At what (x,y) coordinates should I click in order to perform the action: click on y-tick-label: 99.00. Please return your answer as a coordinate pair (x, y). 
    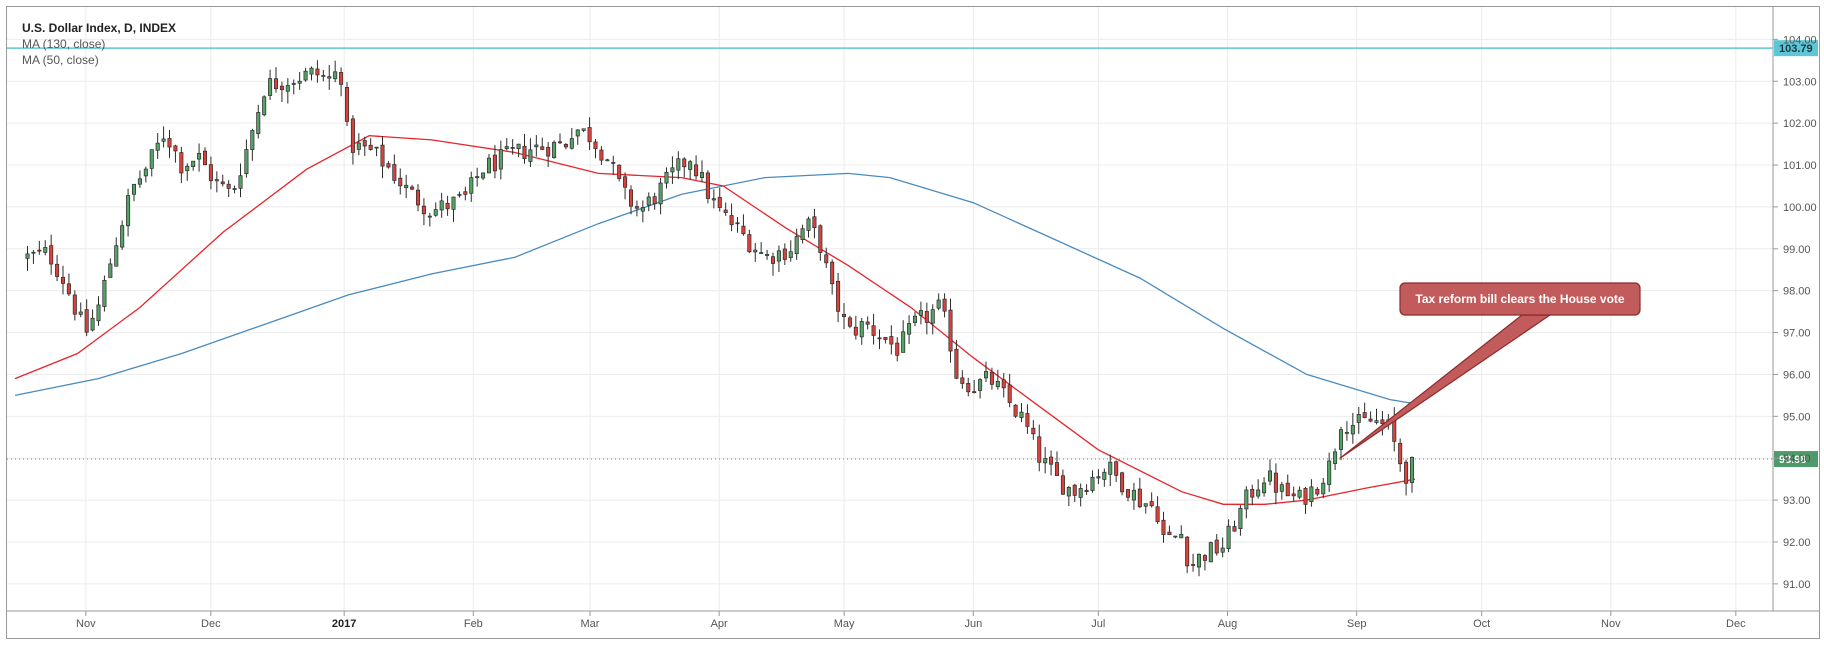
    Looking at the image, I should click on (1797, 250).